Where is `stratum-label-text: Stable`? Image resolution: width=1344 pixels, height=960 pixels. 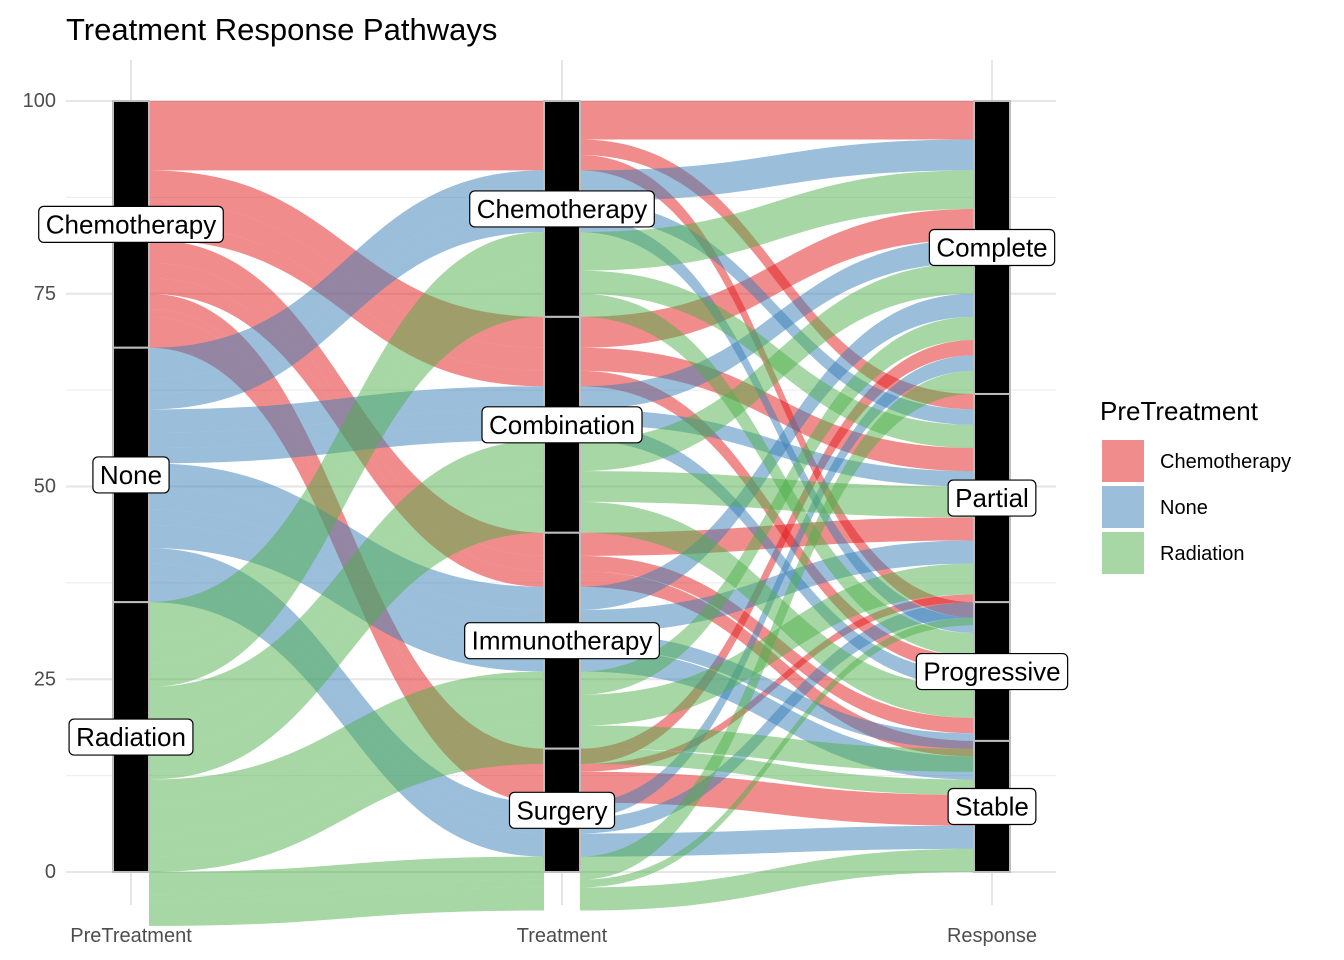 stratum-label-text: Stable is located at coordinates (992, 806).